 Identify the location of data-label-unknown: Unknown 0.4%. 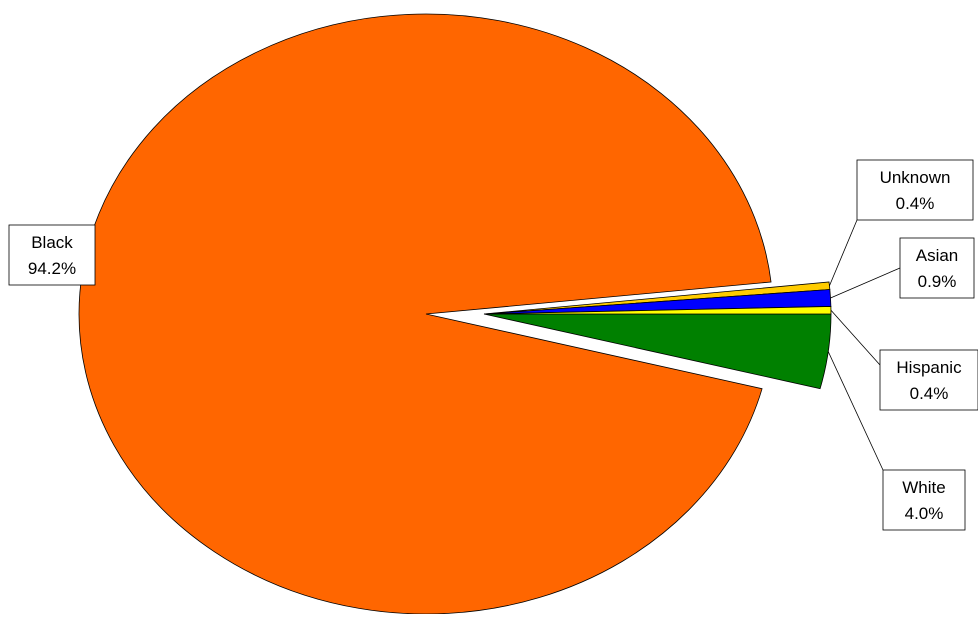
(915, 190).